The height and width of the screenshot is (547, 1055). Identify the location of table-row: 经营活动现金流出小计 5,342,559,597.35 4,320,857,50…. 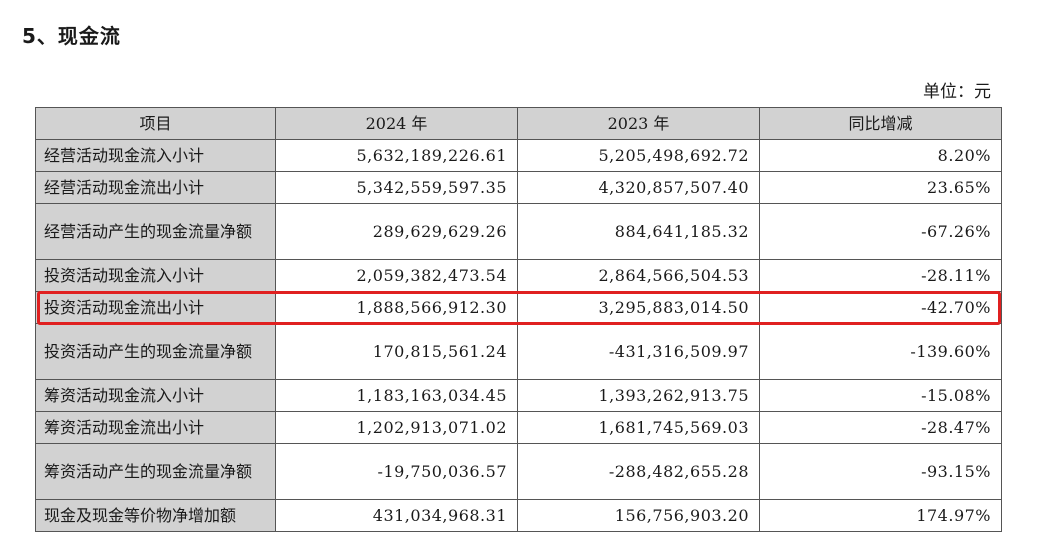
(518, 187).